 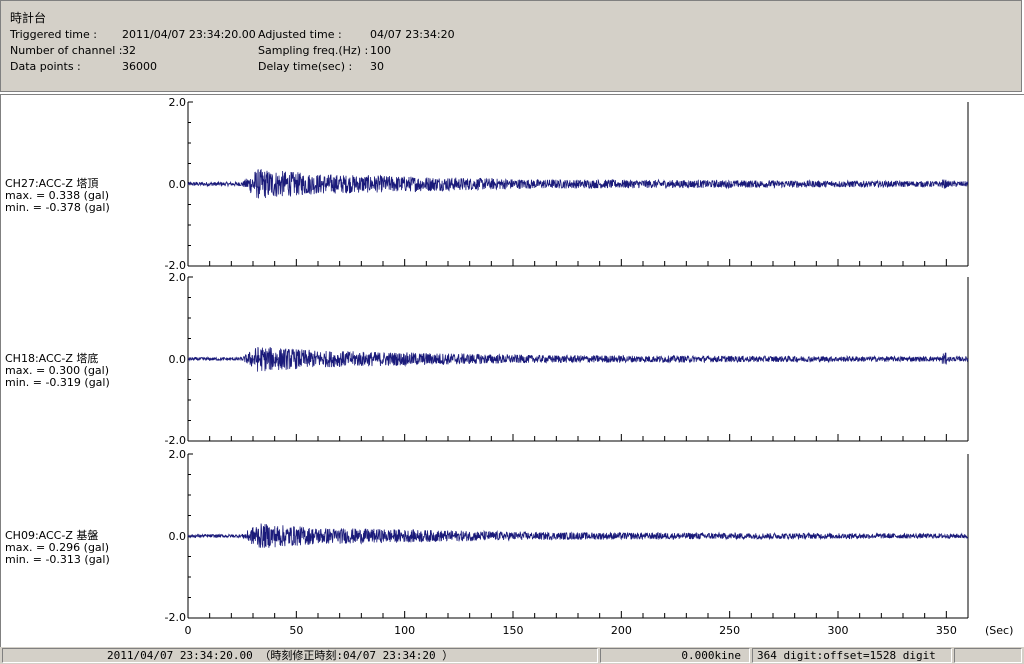 I want to click on channel-min: min. = -0.378 (gal), so click(x=57, y=207).